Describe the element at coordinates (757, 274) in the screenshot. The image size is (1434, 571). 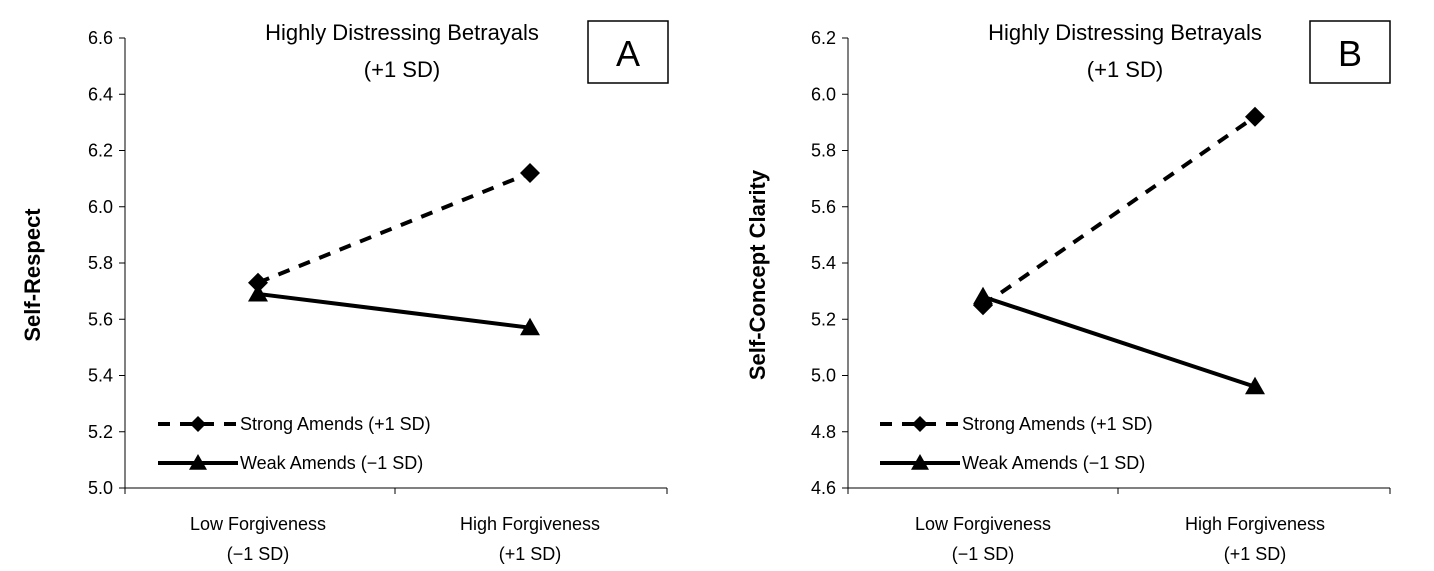
I see `y-axis-label: Self-Concept Clarity` at that location.